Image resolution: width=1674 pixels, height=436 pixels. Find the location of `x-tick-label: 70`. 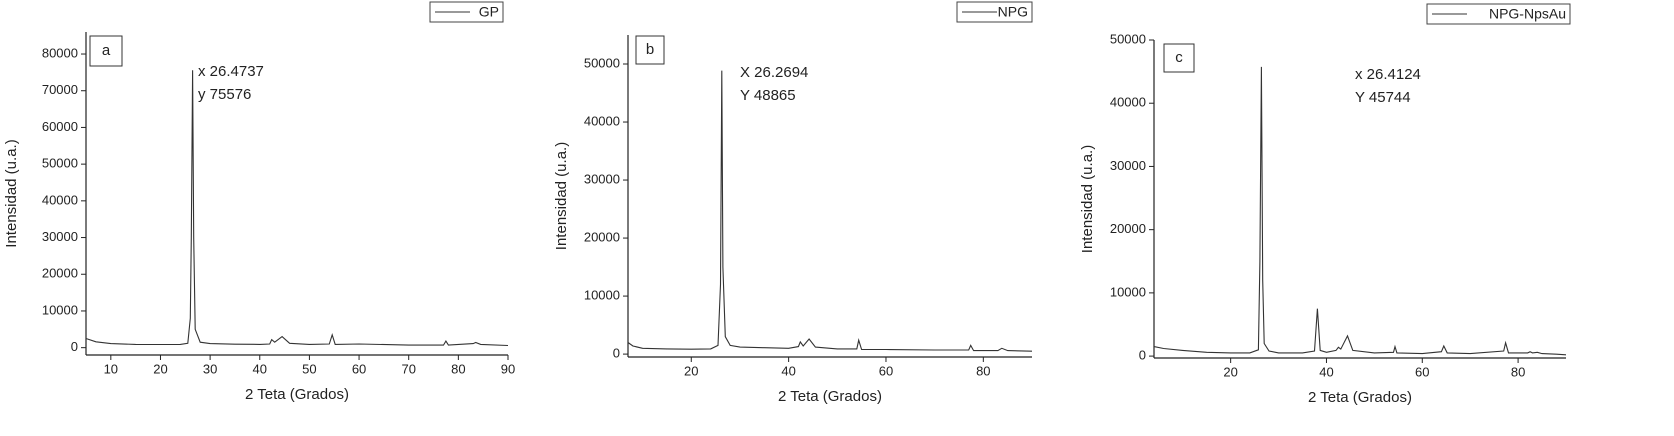

x-tick-label: 70 is located at coordinates (408, 368).